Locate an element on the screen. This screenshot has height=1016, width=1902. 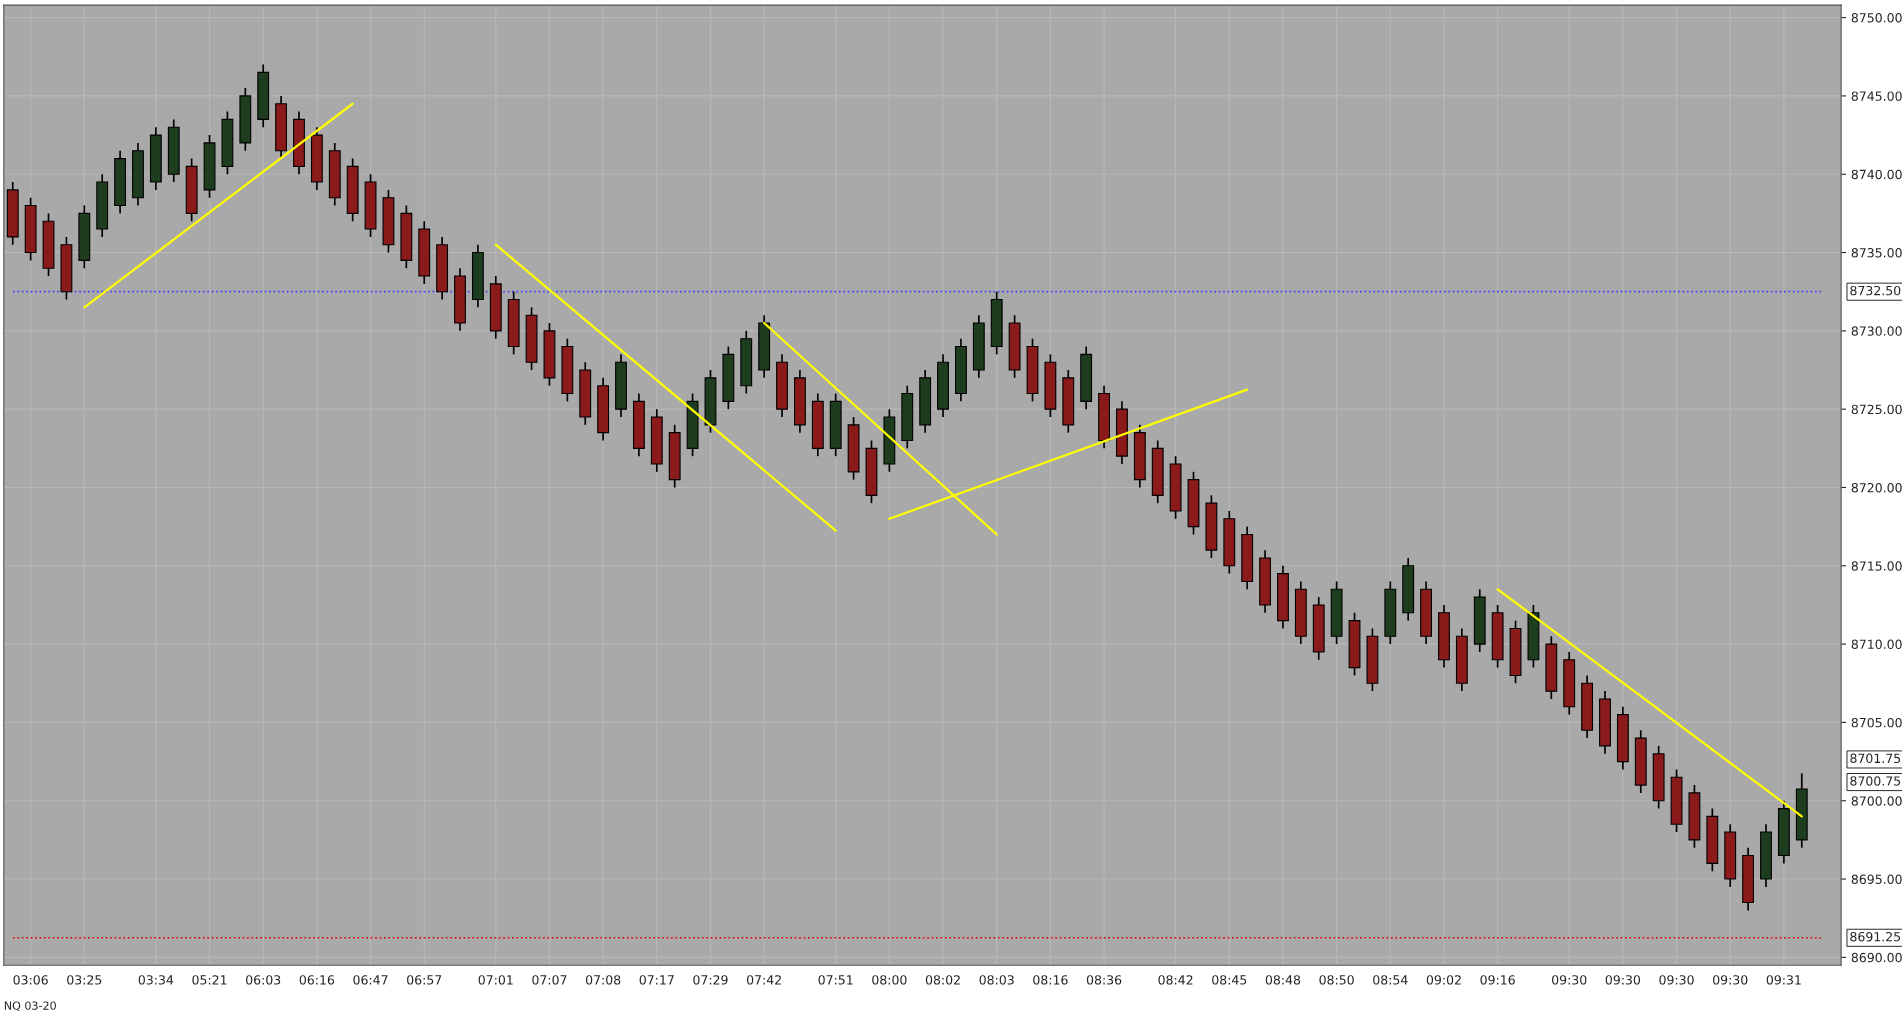
x-tick-label: 07:07 is located at coordinates (549, 980).